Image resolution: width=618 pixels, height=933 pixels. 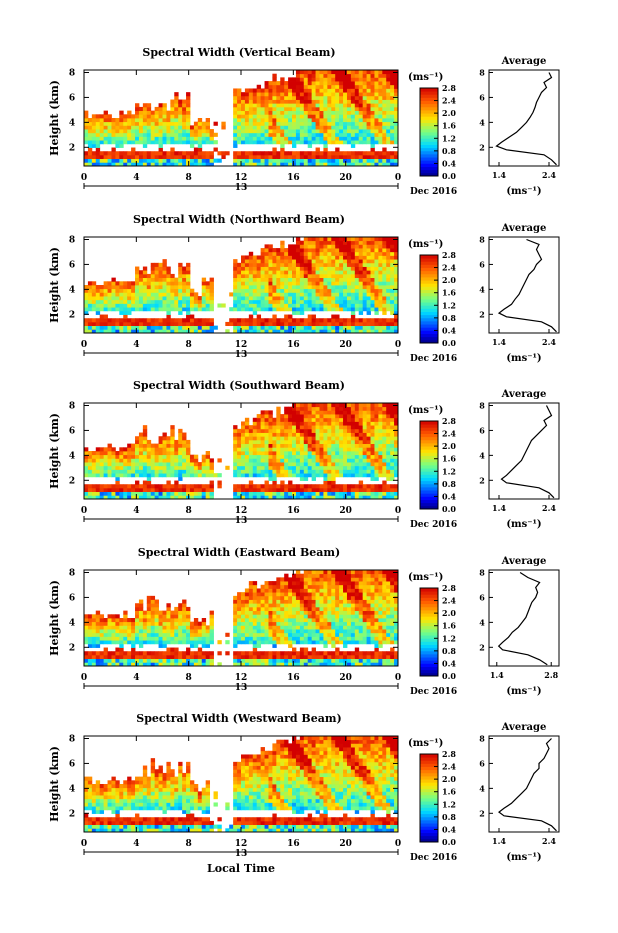 I want to click on x-tick-label: 16, so click(x=293, y=178).